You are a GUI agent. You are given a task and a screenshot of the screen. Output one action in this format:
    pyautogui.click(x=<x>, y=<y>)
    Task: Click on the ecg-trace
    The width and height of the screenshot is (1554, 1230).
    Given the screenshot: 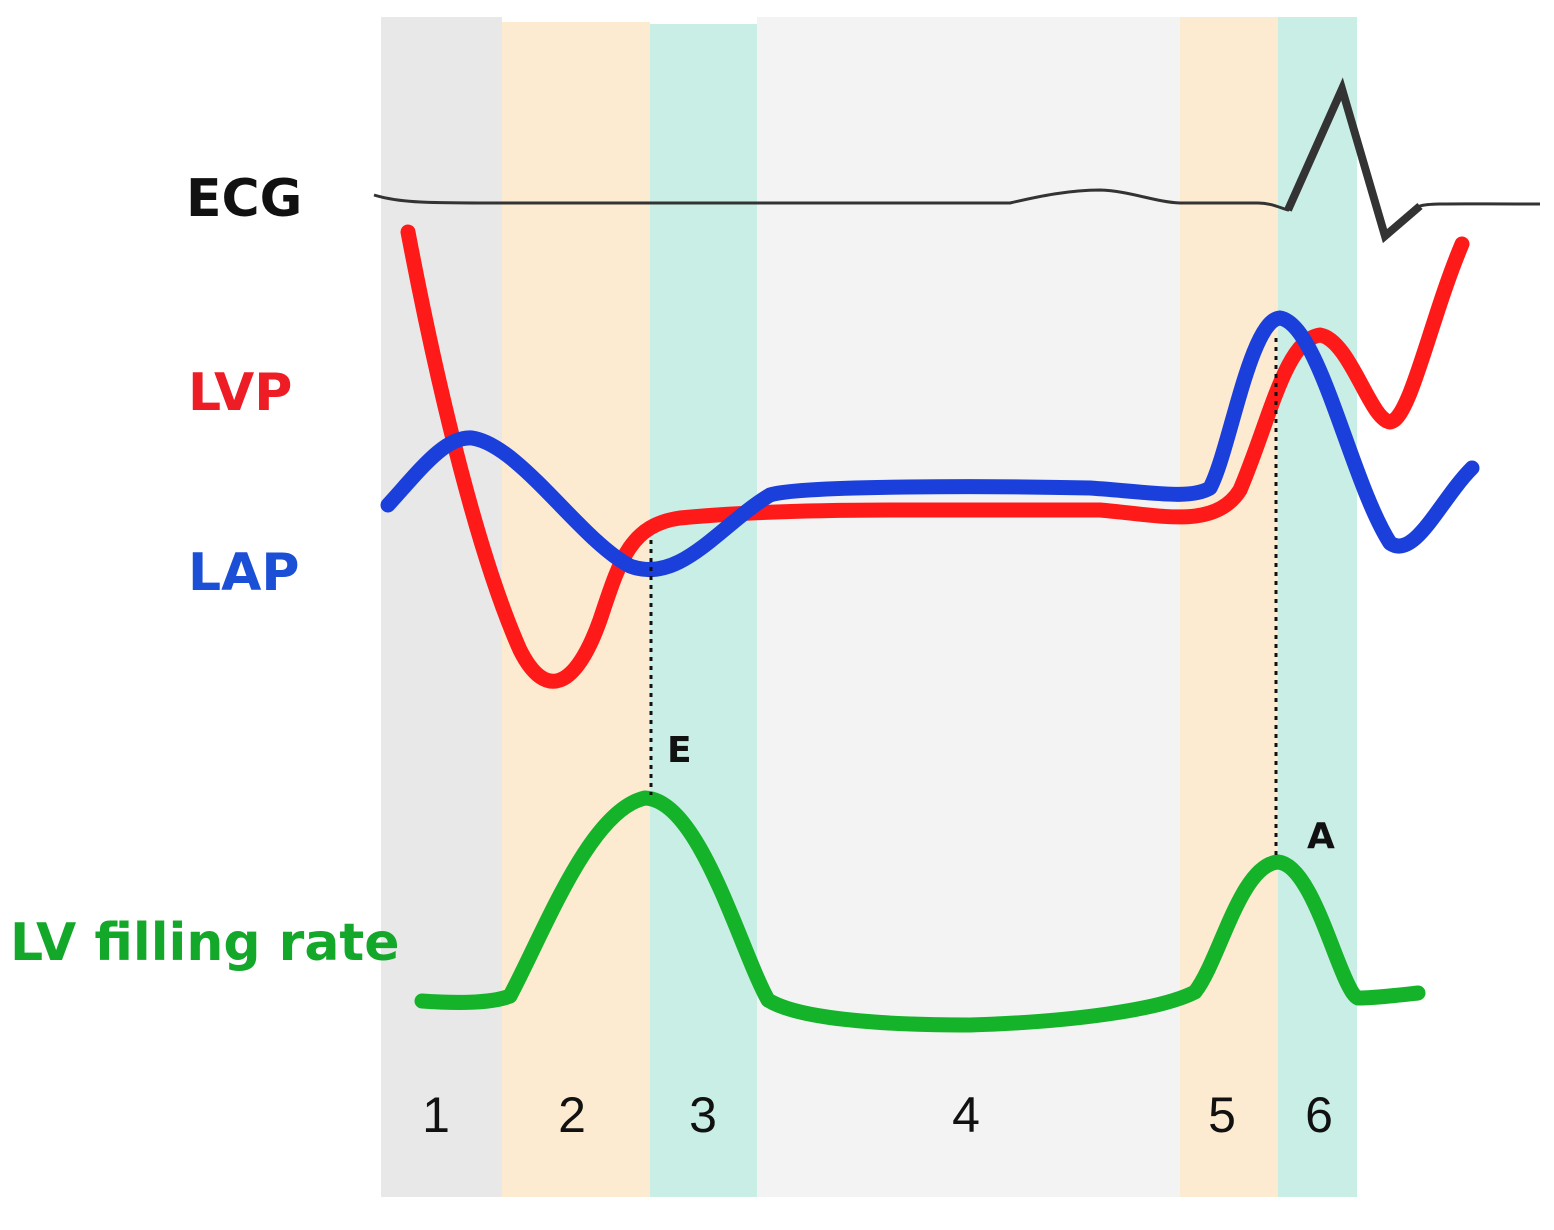 What is the action you would take?
    pyautogui.click(x=957, y=162)
    